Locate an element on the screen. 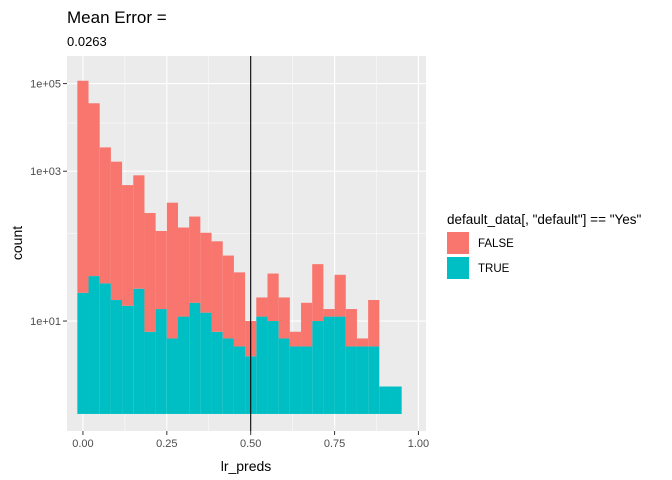 The width and height of the screenshot is (672, 480). x-tick-label: 0.50 is located at coordinates (250, 444).